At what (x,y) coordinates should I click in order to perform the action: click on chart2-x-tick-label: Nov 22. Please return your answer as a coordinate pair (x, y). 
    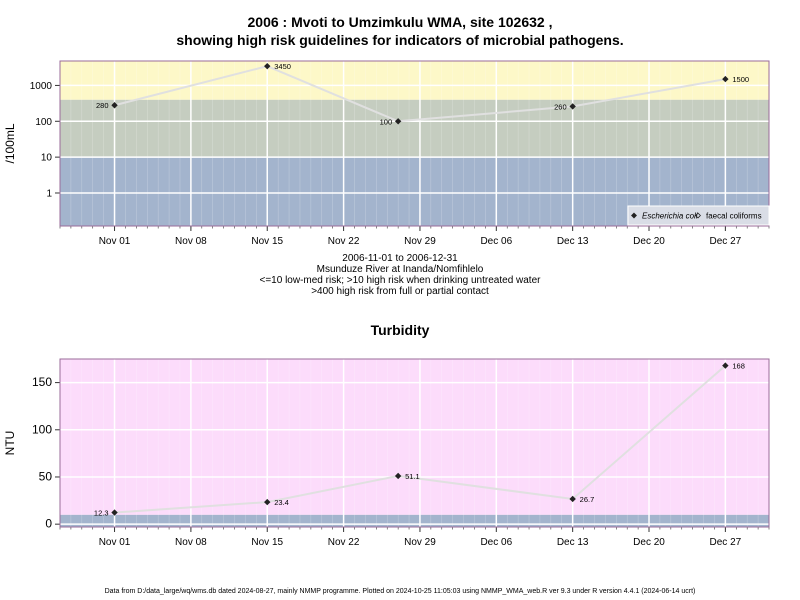
    Looking at the image, I should click on (344, 542).